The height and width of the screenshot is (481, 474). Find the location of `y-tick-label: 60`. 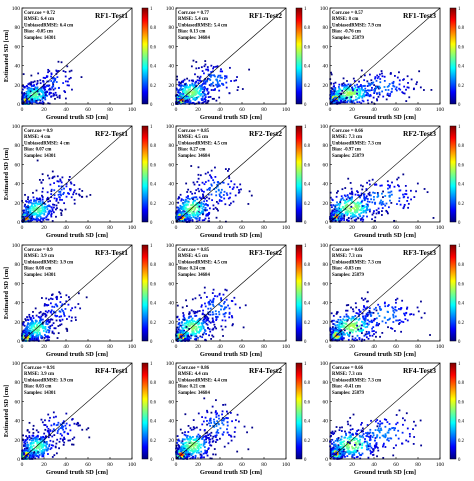

y-tick-label: 60 is located at coordinates (172, 47).